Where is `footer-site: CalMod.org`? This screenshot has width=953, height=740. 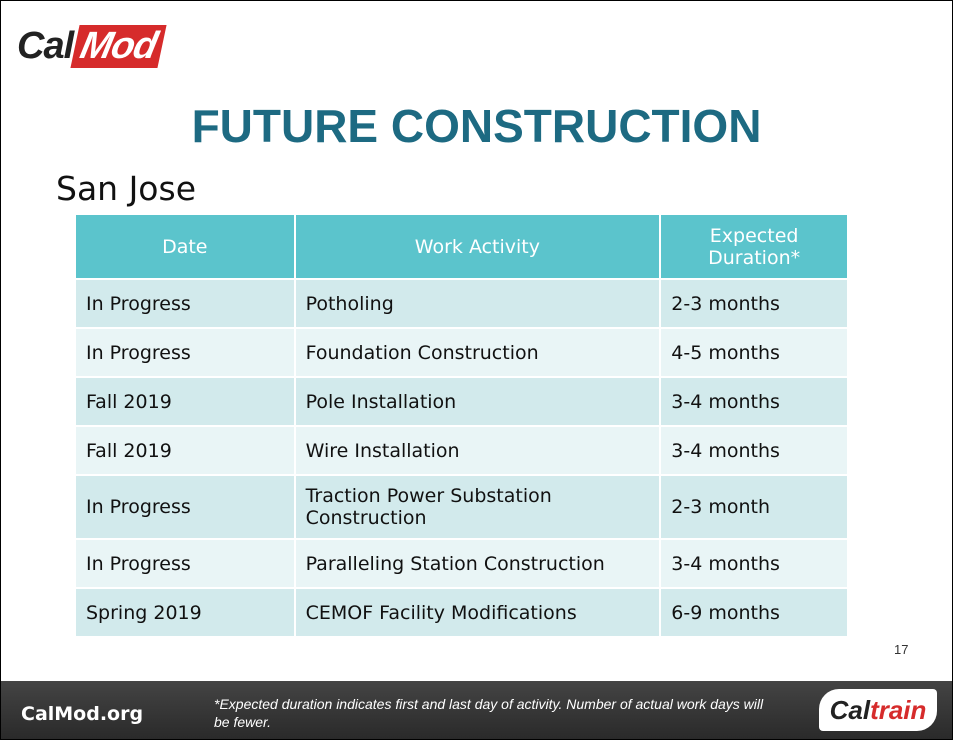 footer-site: CalMod.org is located at coordinates (82, 714).